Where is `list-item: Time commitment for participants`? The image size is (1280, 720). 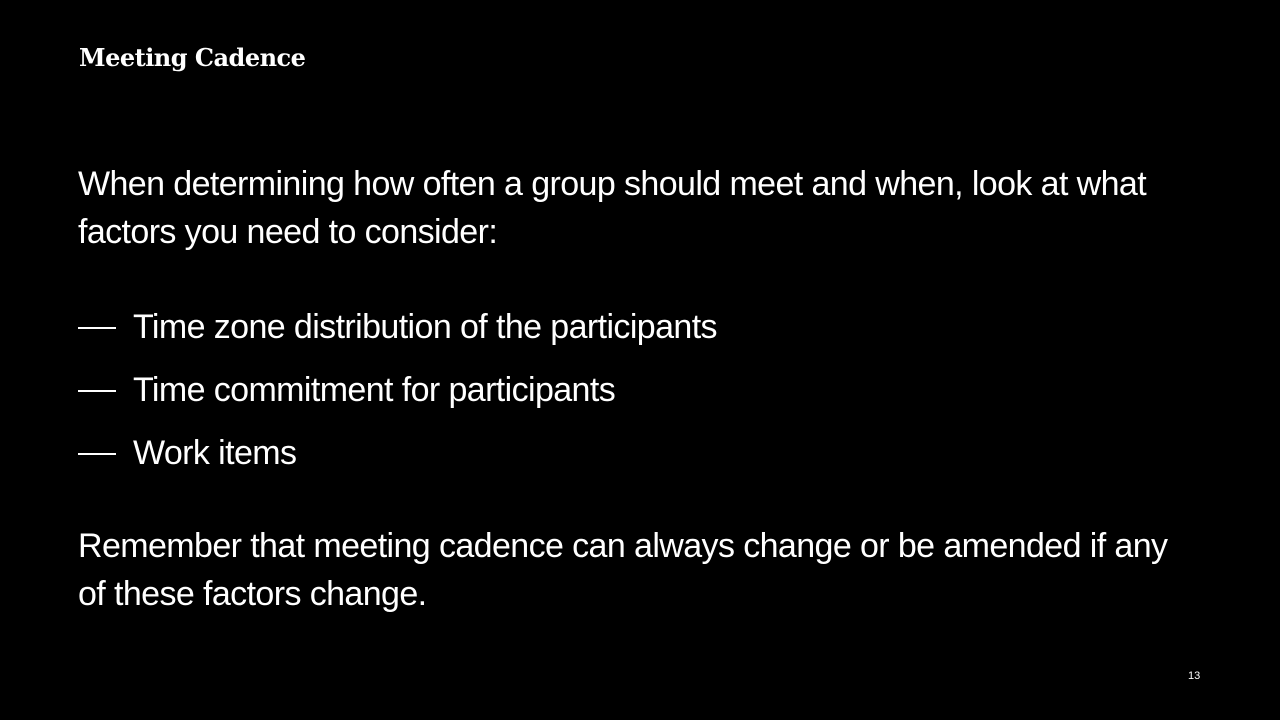
list-item: Time commitment for participants is located at coordinates (628, 390).